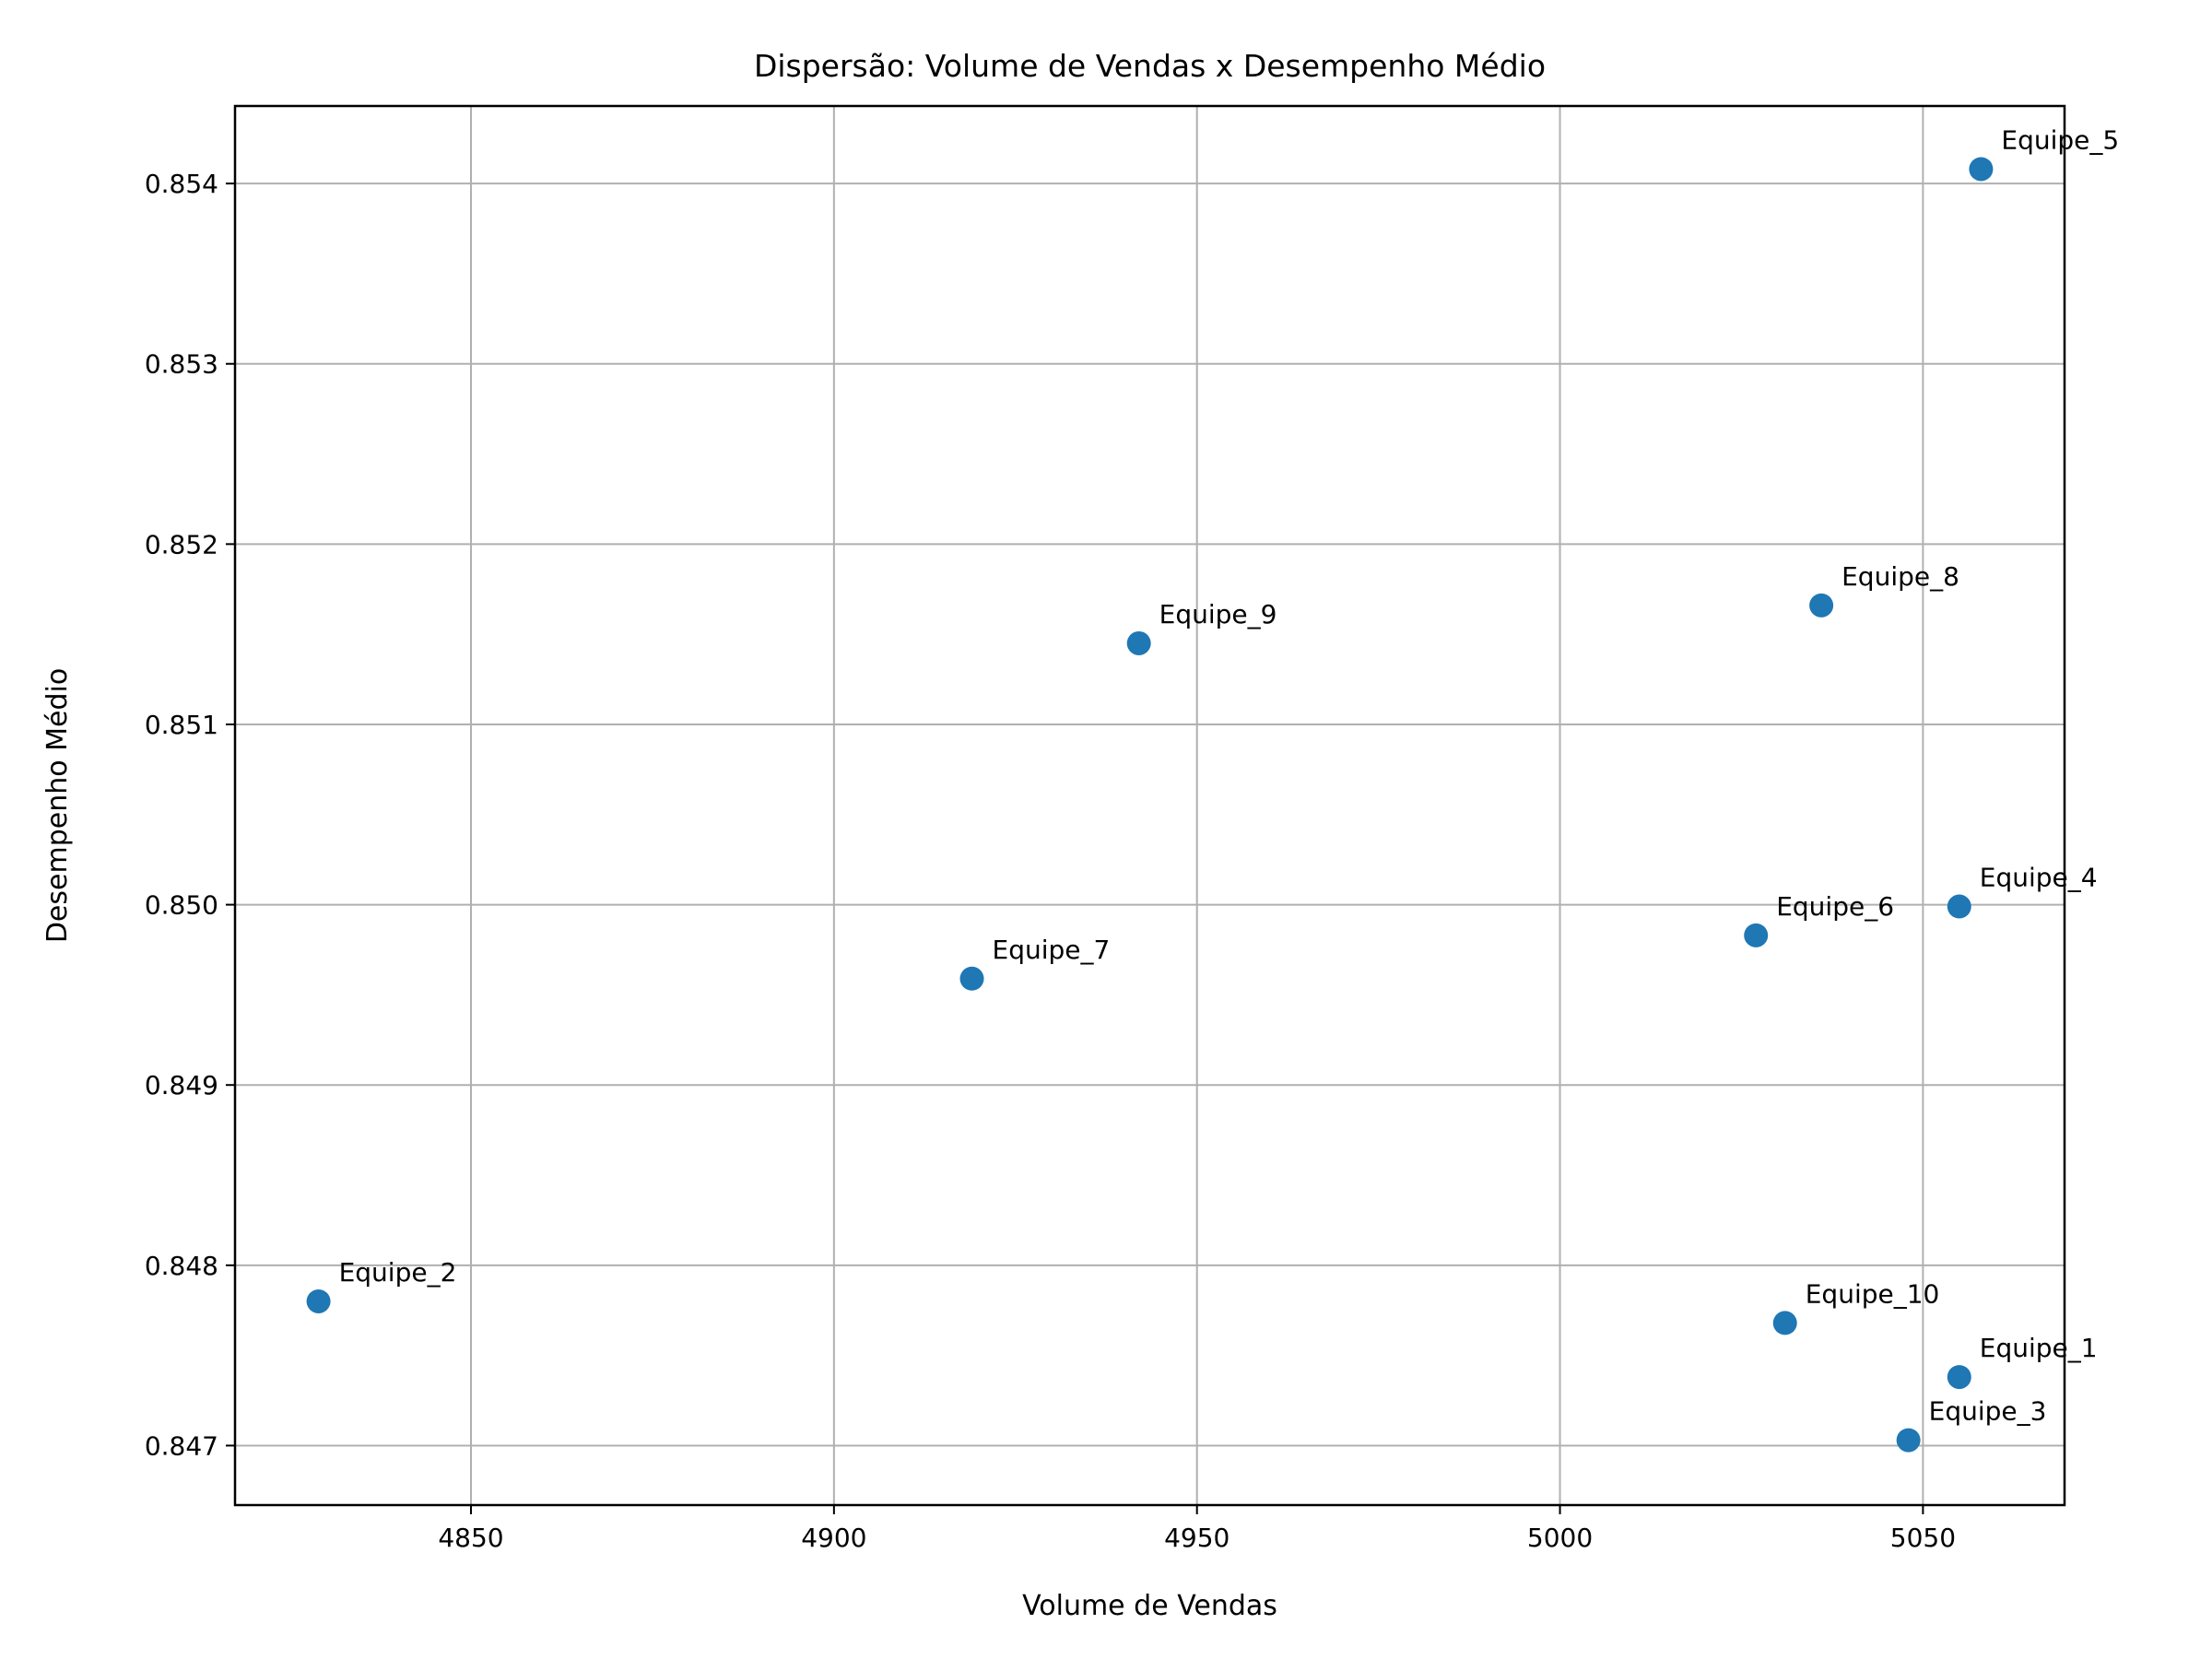 The width and height of the screenshot is (2212, 1659). Describe the element at coordinates (181, 544) in the screenshot. I see `y-tick-label: 0.852` at that location.